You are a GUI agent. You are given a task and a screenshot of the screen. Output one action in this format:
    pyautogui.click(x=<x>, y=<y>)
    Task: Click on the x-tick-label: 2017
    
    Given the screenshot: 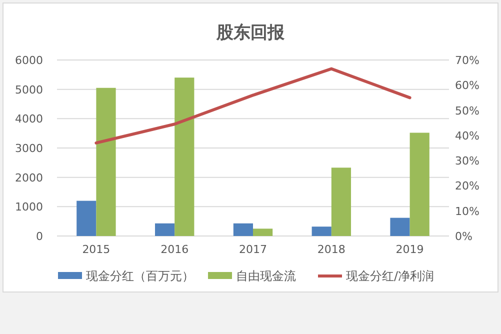 What is the action you would take?
    pyautogui.click(x=253, y=249)
    